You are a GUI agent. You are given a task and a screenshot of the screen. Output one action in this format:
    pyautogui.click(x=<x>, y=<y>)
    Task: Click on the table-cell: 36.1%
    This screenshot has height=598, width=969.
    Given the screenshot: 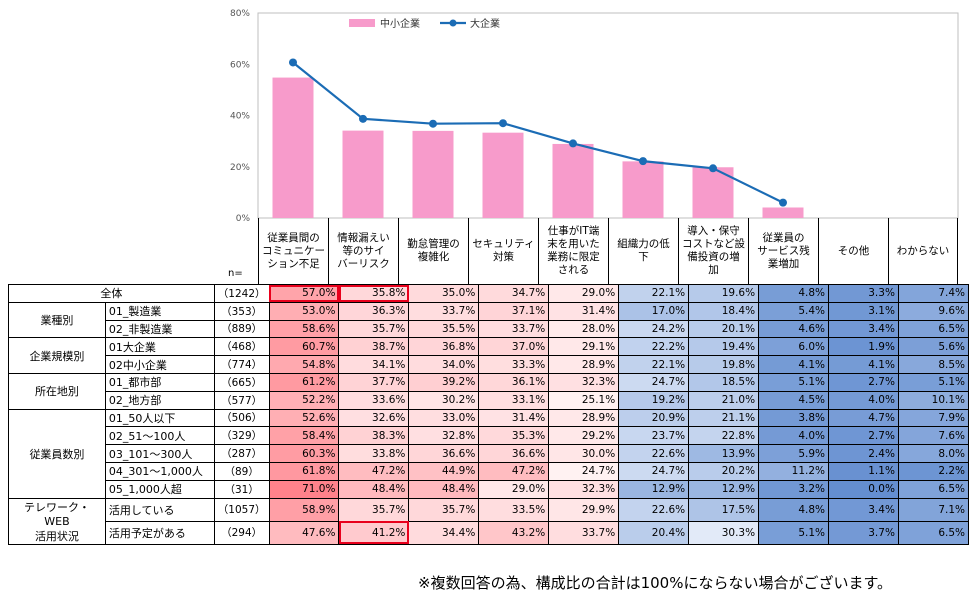 What is the action you would take?
    pyautogui.click(x=514, y=382)
    